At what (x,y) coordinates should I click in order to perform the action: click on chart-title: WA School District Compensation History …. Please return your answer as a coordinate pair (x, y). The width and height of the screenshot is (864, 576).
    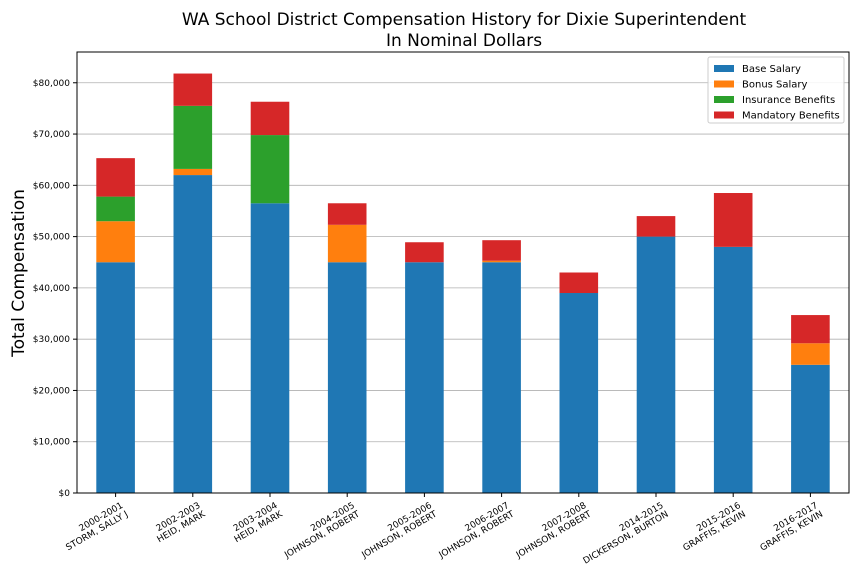
    Looking at the image, I should click on (464, 20).